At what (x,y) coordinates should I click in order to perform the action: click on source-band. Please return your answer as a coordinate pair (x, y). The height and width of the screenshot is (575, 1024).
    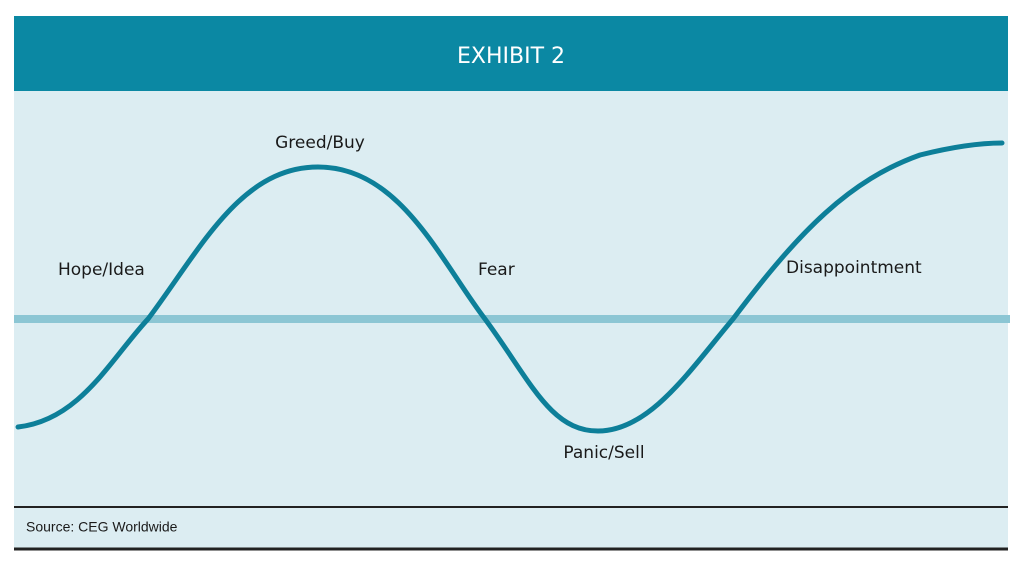
    Looking at the image, I should click on (511, 528).